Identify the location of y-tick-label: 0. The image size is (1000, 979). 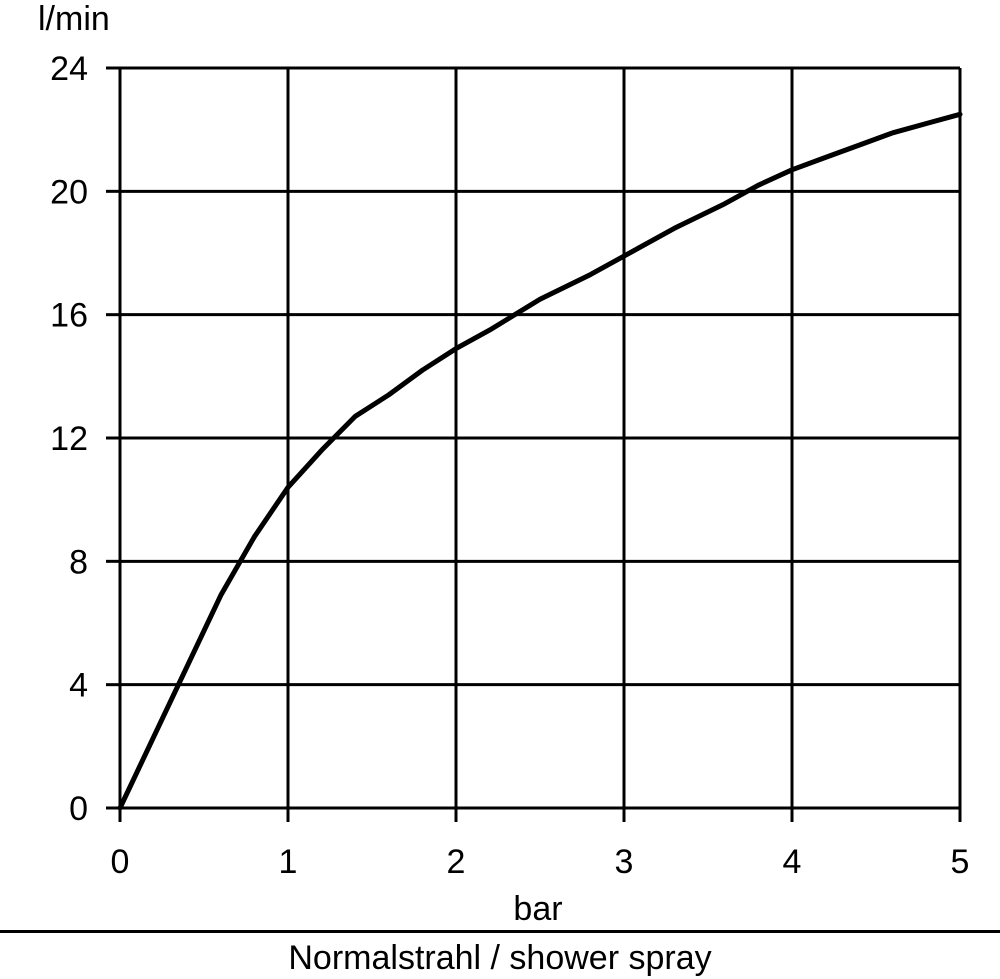
(78, 809).